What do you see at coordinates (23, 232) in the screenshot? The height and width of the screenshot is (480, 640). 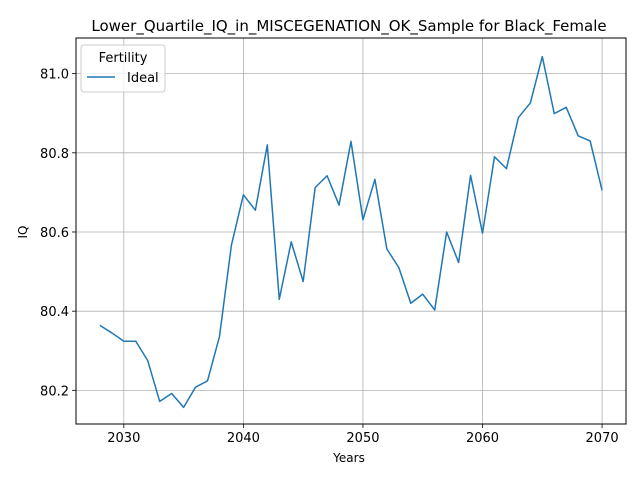 I see `y-axis-label: IQ` at bounding box center [23, 232].